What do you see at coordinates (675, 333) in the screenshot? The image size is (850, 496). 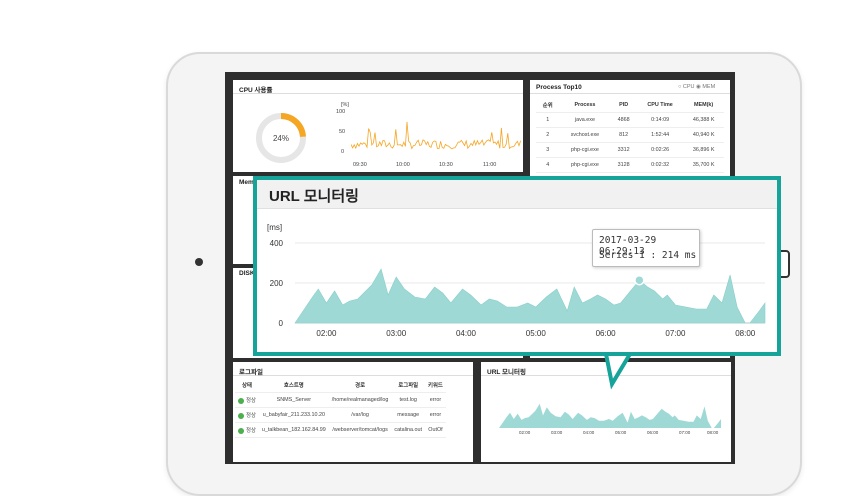 I see `x-tick-label: 07:00` at bounding box center [675, 333].